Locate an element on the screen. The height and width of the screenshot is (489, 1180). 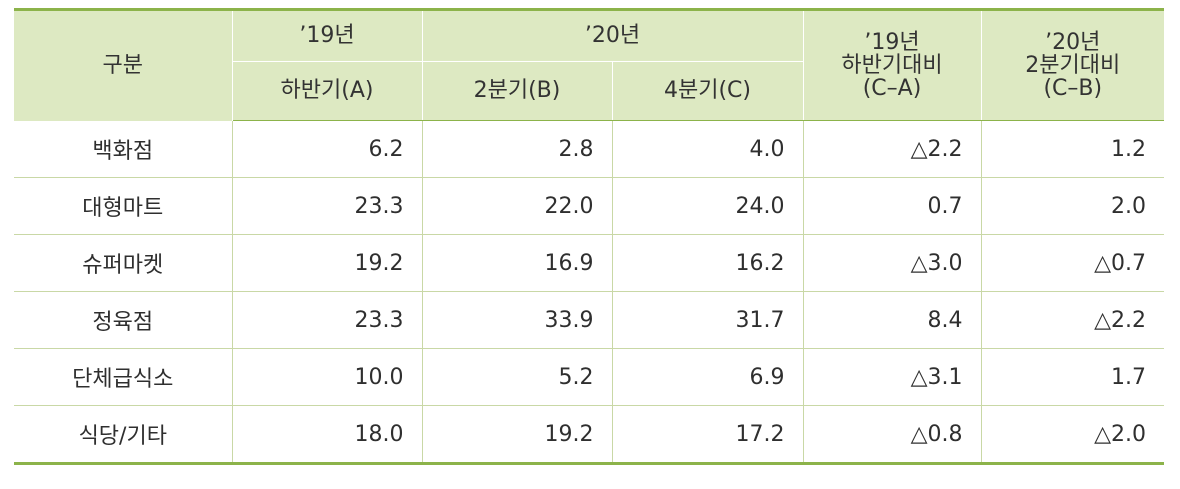
row-label: 식당/기타 is located at coordinates (123, 435).